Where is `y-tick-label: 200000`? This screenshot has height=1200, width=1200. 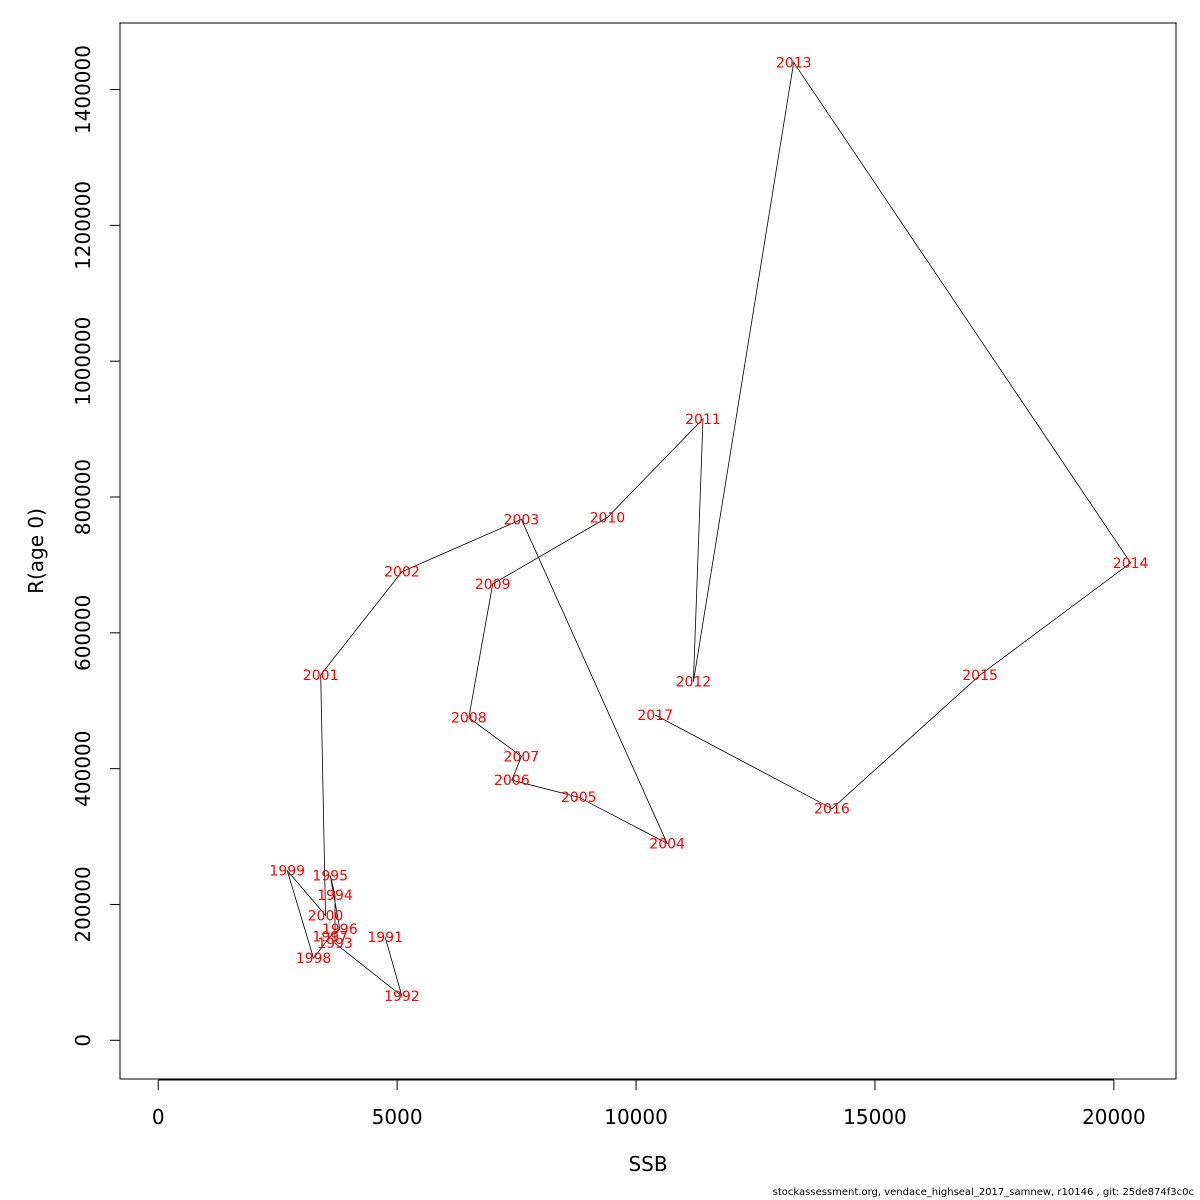 y-tick-label: 200000 is located at coordinates (83, 904).